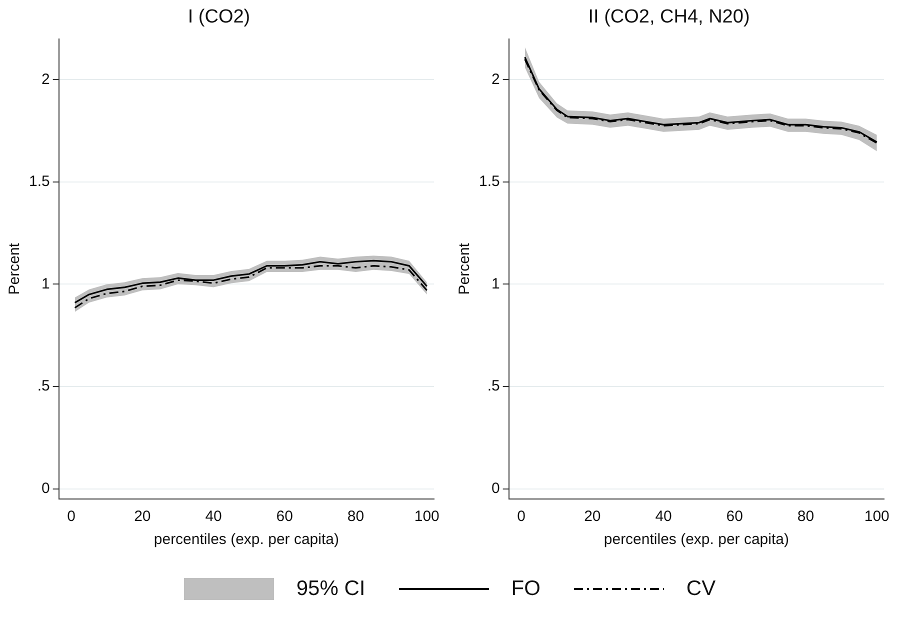  What do you see at coordinates (331, 589) in the screenshot?
I see `text: 95% CI` at bounding box center [331, 589].